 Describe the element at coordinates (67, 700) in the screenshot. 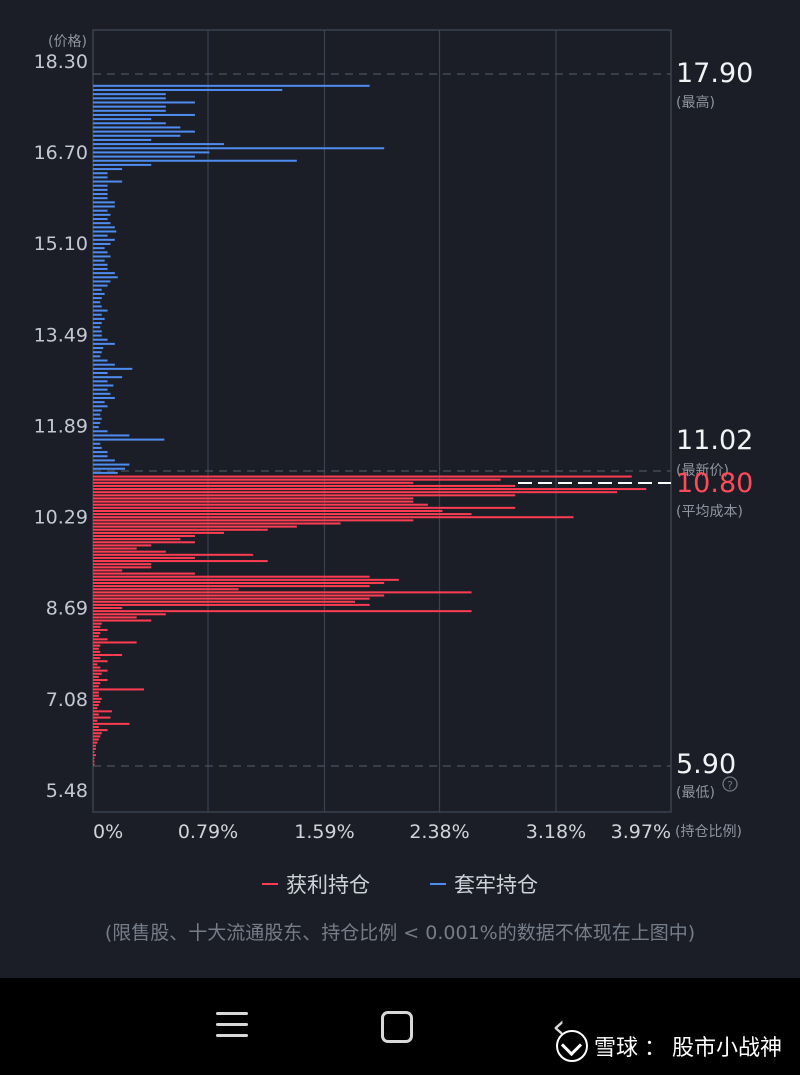

I see `y-tick-label: 7.08` at that location.